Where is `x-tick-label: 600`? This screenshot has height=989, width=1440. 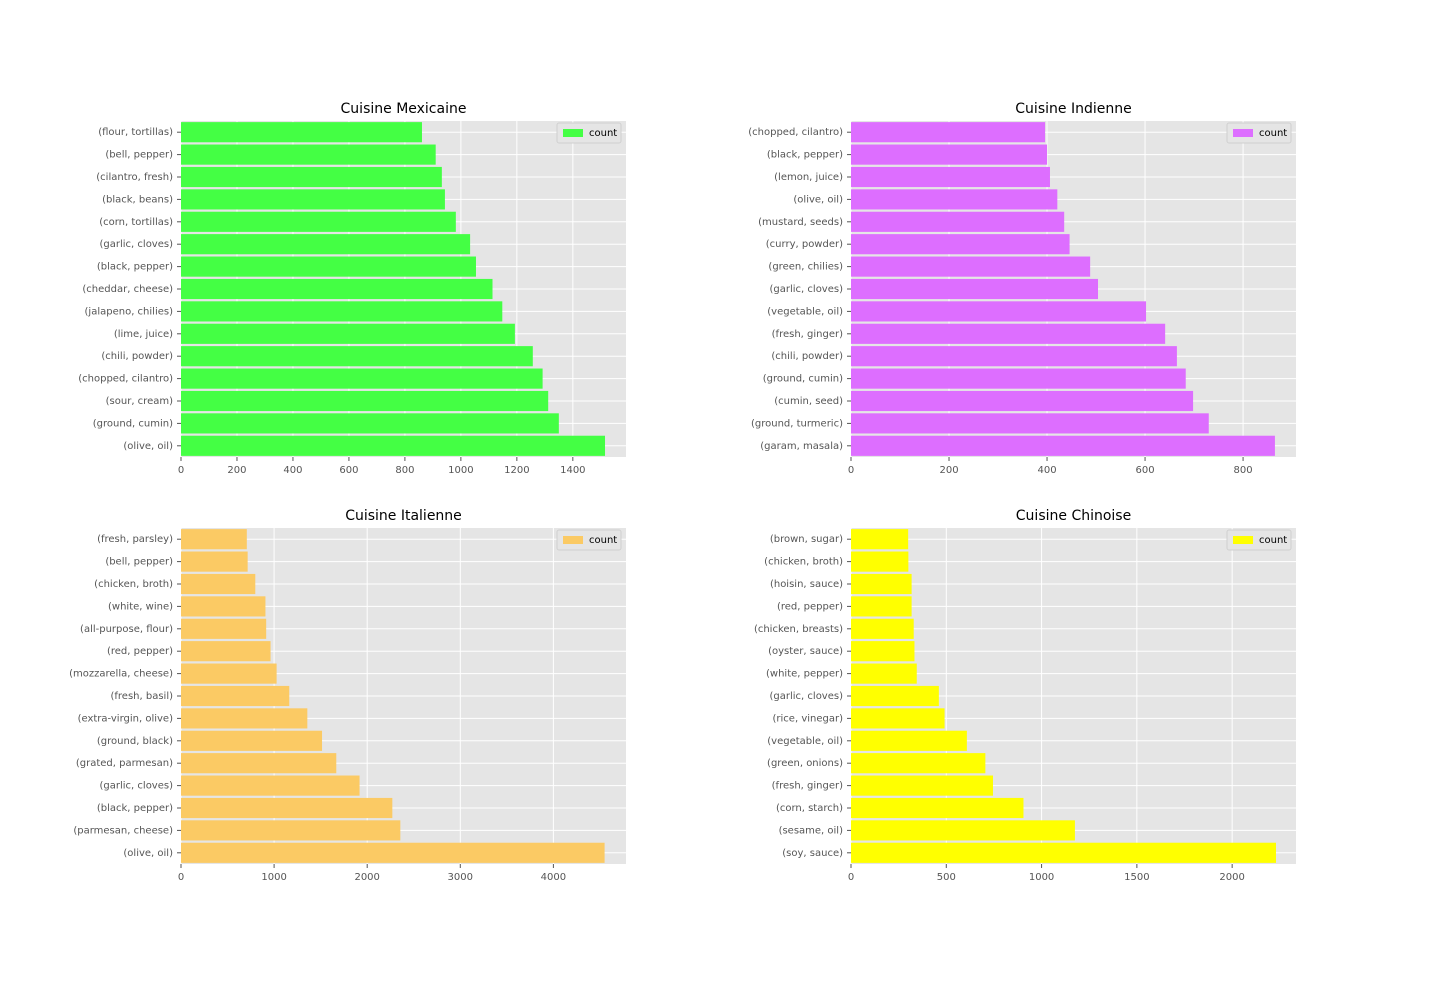
x-tick-label: 600 is located at coordinates (1145, 470).